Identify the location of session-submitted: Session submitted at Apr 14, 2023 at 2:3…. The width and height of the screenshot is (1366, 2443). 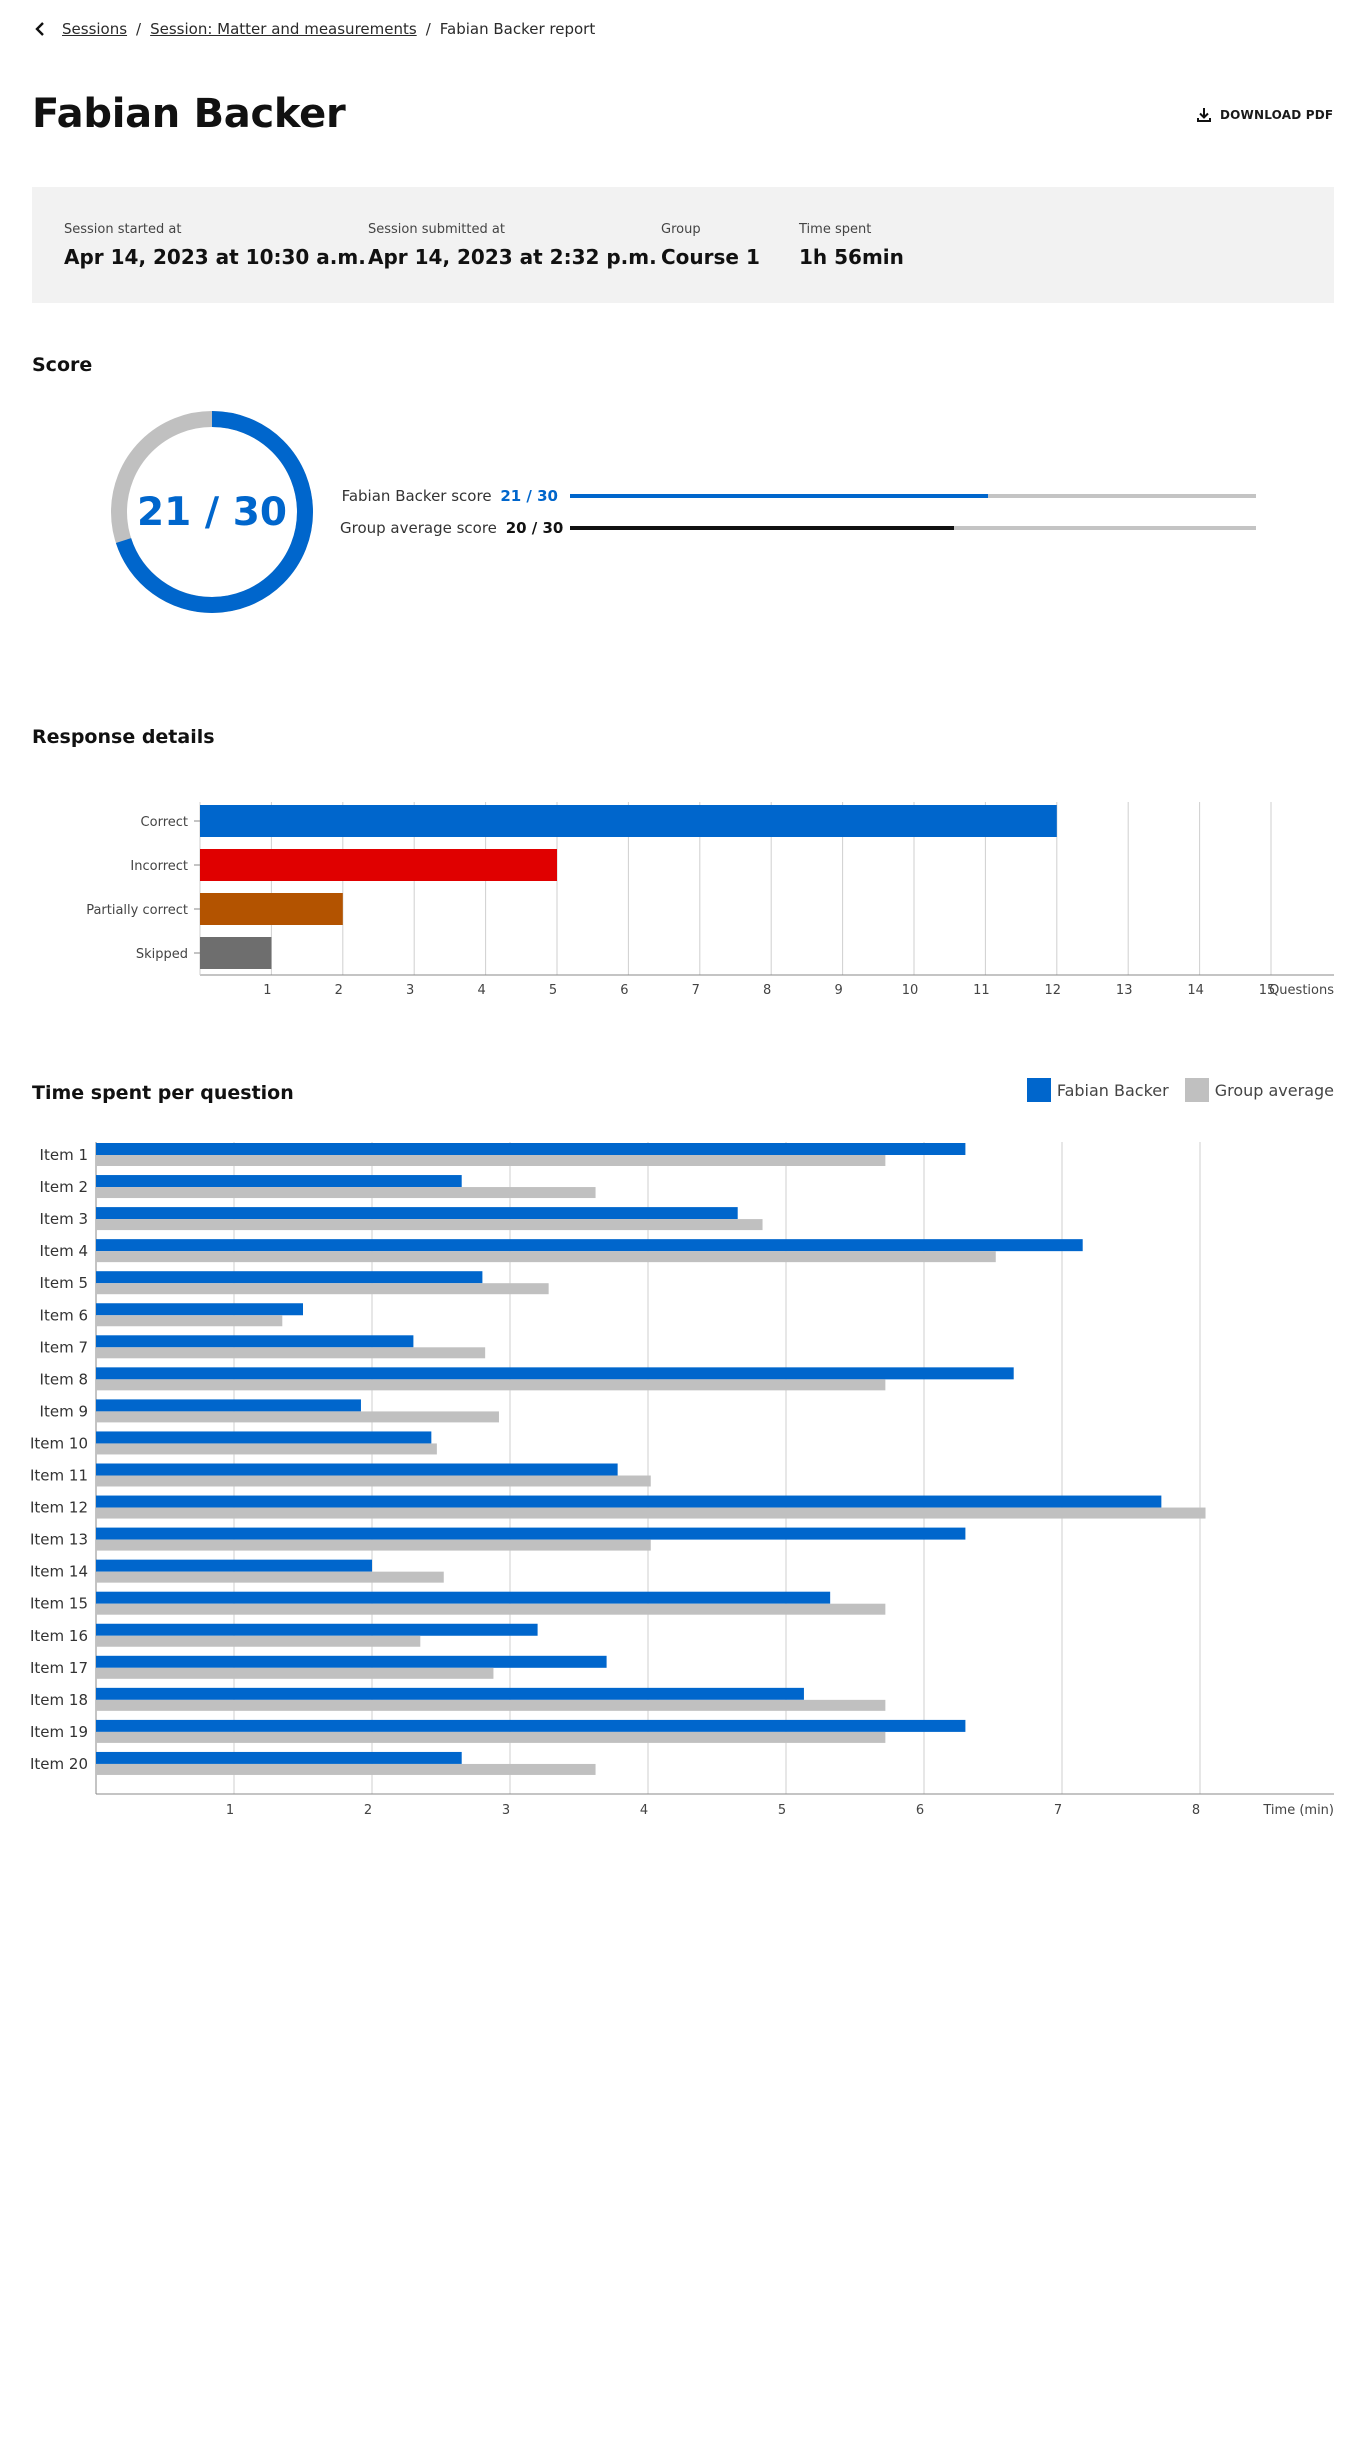
(512, 246).